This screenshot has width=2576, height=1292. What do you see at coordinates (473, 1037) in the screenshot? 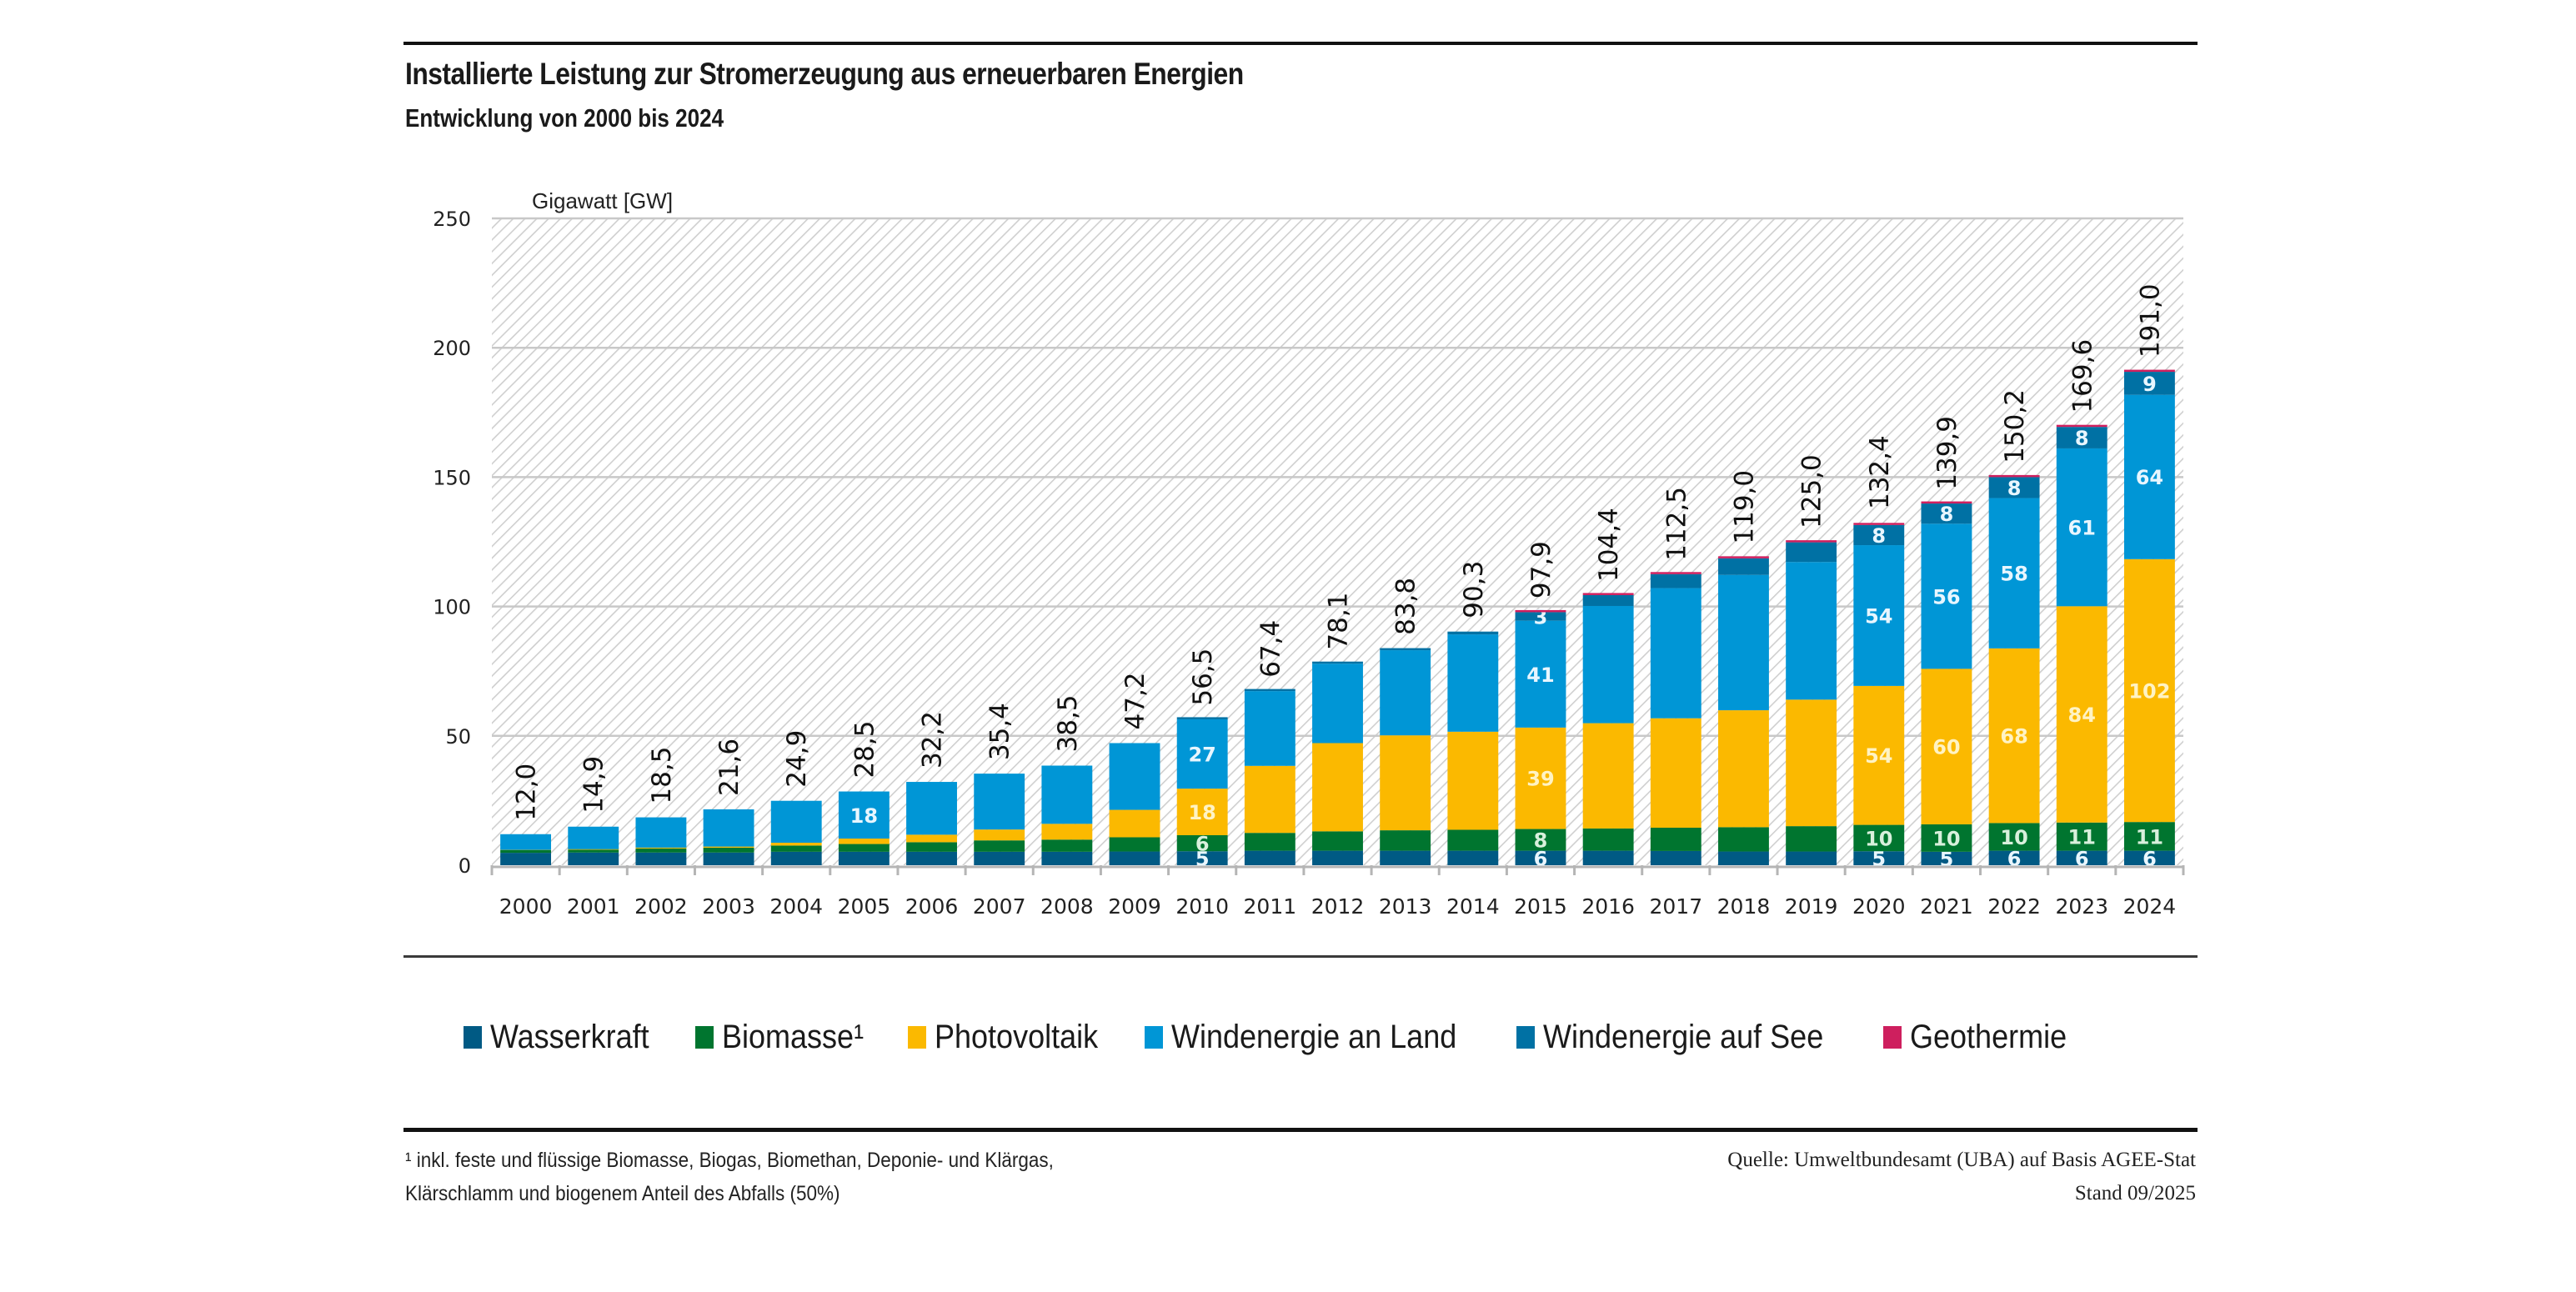
I see `legend-swatch-wasserkraft` at bounding box center [473, 1037].